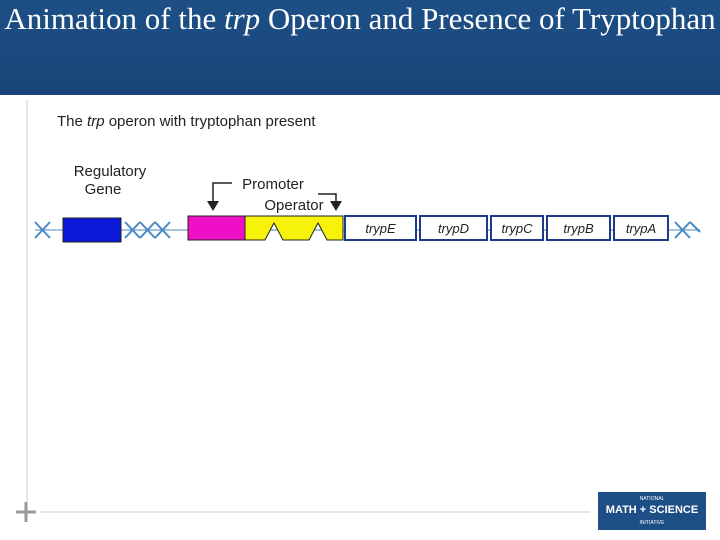 Image resolution: width=720 pixels, height=540 pixels. What do you see at coordinates (110, 171) in the screenshot?
I see `label: Regulatory` at bounding box center [110, 171].